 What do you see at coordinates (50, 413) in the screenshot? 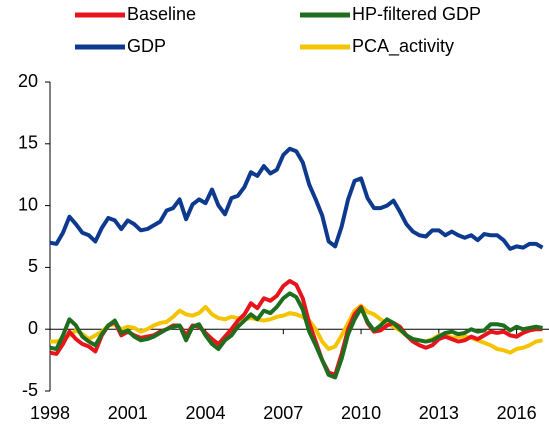
I see `x-tick-label: 1998` at bounding box center [50, 413].